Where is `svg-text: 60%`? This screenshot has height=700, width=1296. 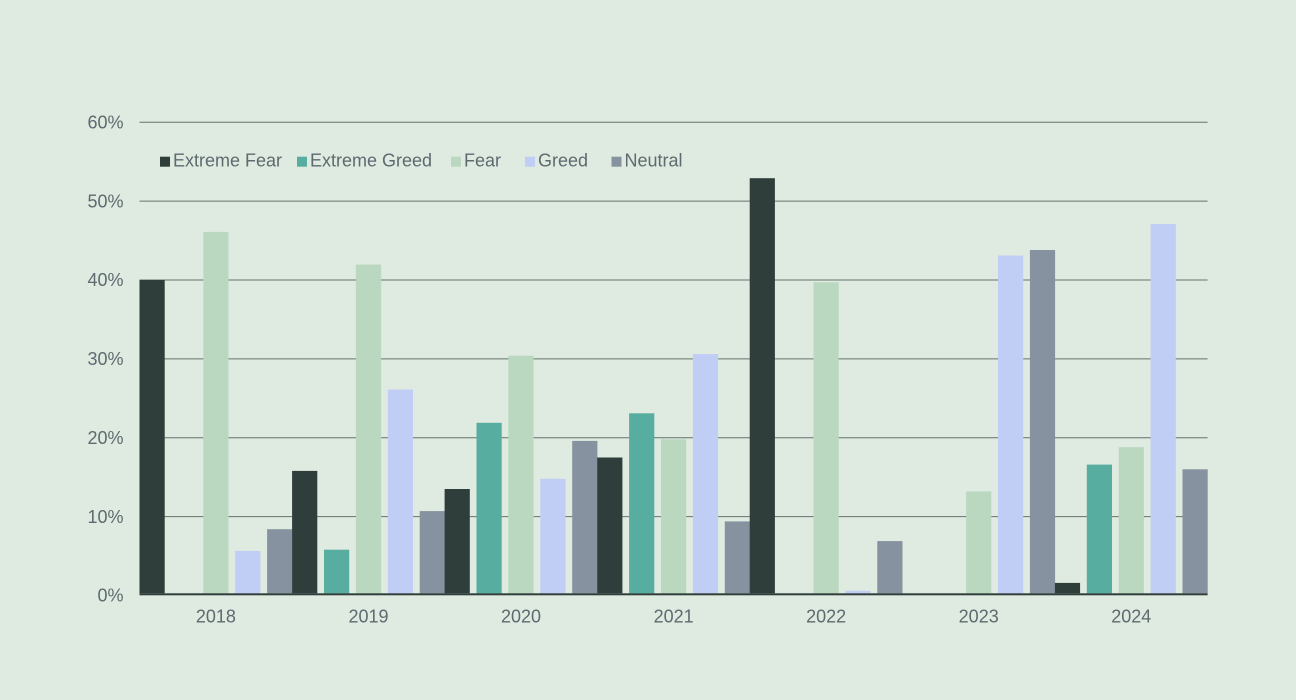 svg-text: 60% is located at coordinates (105, 122).